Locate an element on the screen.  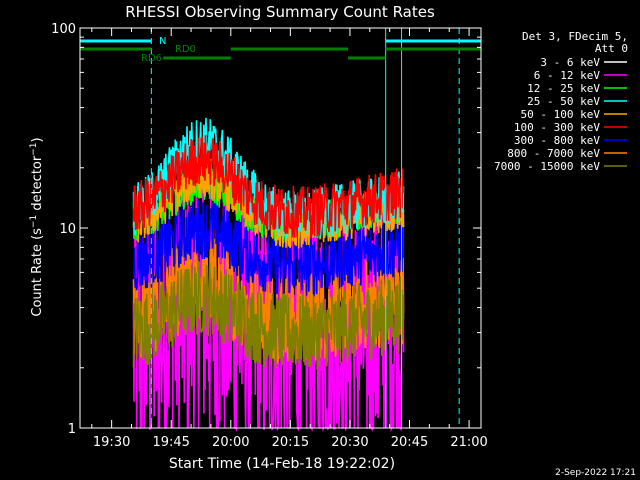
x-tick-label: 20:45 is located at coordinates (409, 442).